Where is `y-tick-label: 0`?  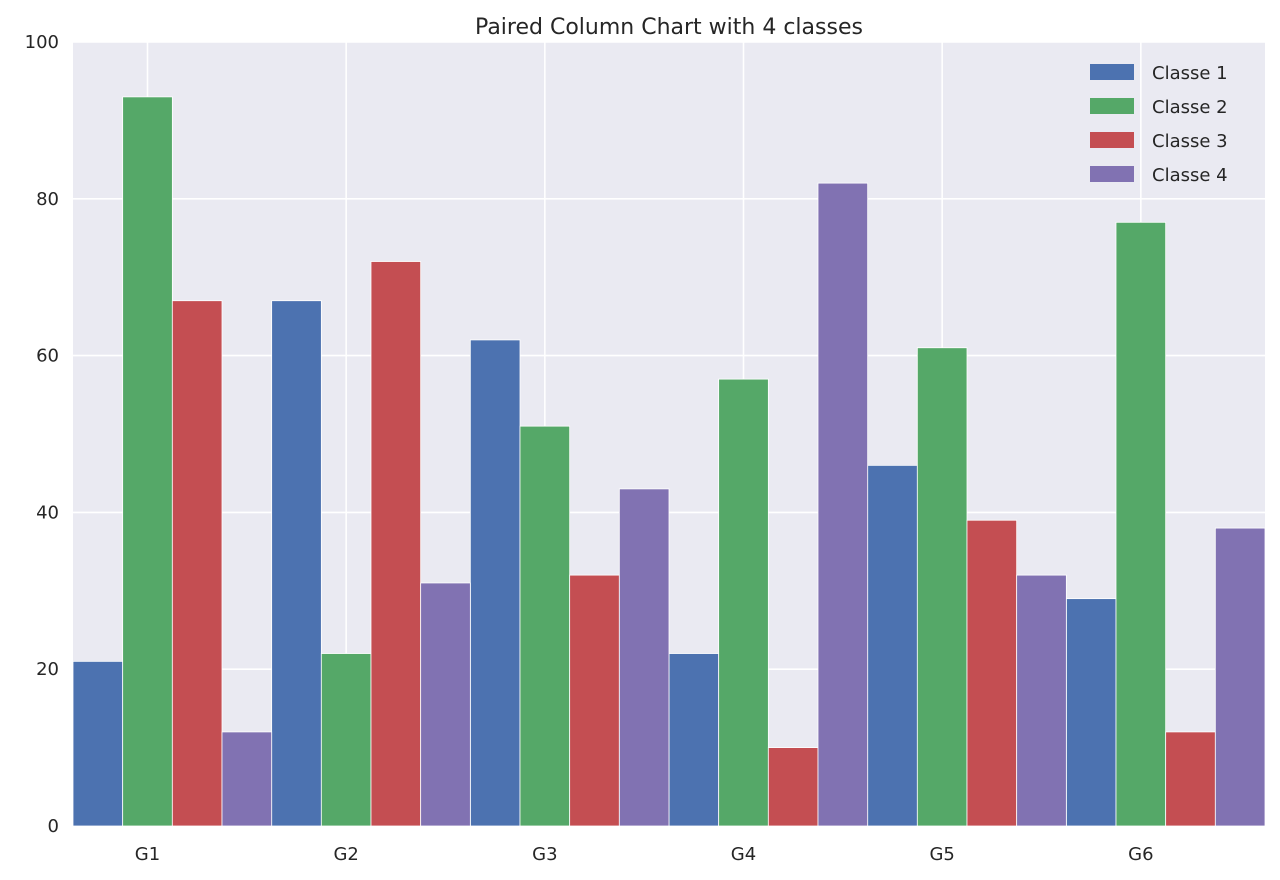
y-tick-label: 0 is located at coordinates (53, 826).